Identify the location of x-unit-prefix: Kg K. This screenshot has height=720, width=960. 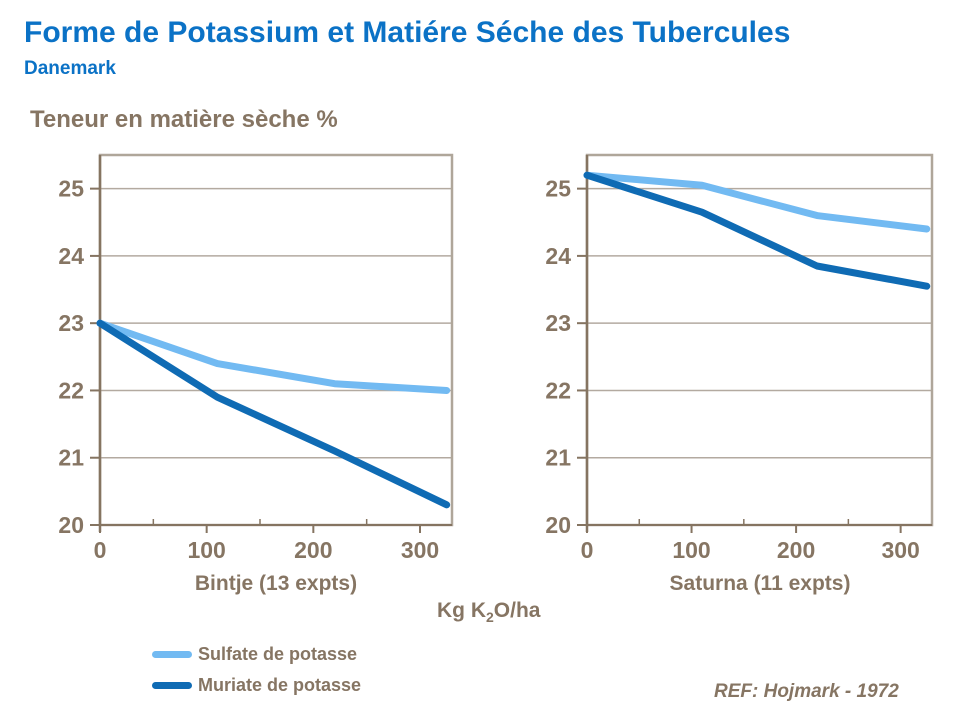
(461, 610).